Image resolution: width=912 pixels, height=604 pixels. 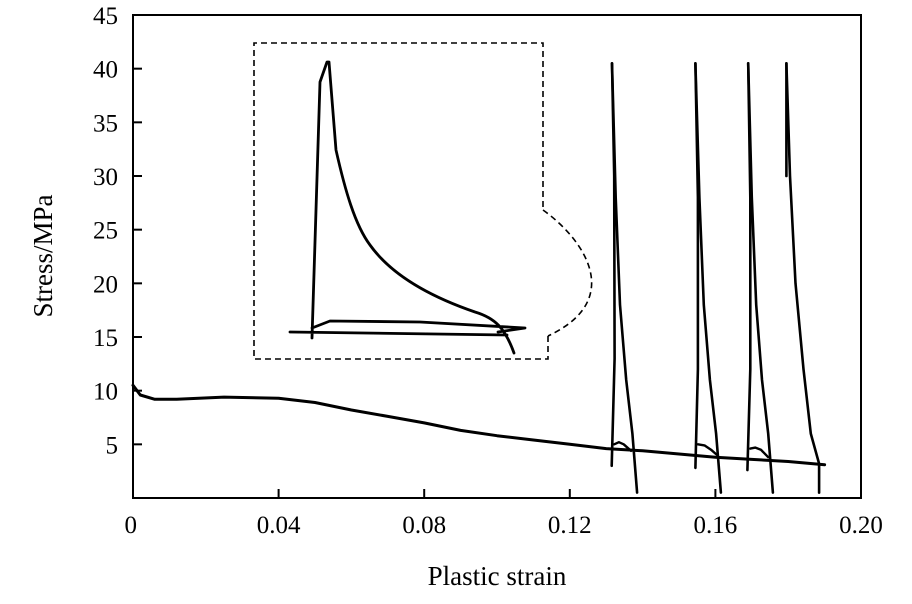 I want to click on x-tick-label: 0.12, so click(x=570, y=525).